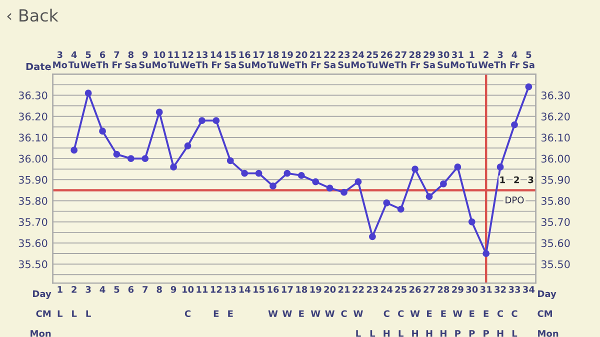  I want to click on x2-tick-label: 8, so click(159, 289).